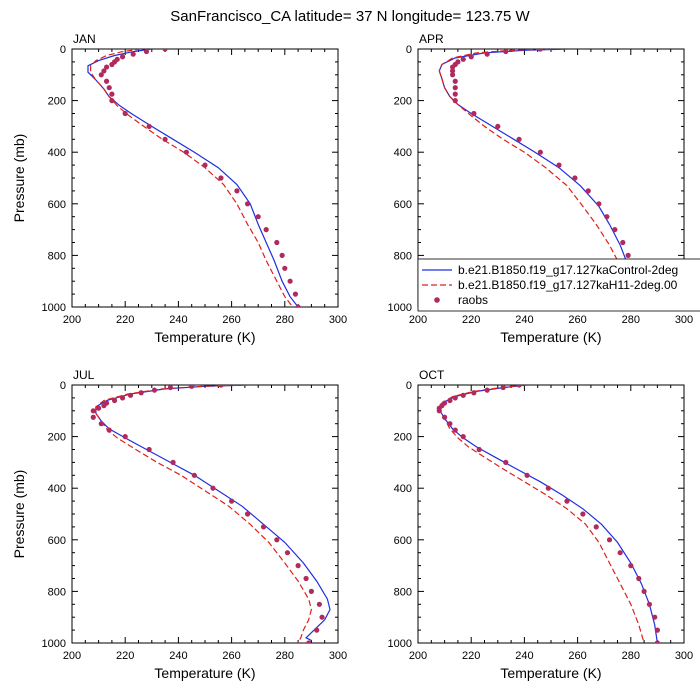  What do you see at coordinates (418, 656) in the screenshot?
I see `x-tick-label: 200` at bounding box center [418, 656].